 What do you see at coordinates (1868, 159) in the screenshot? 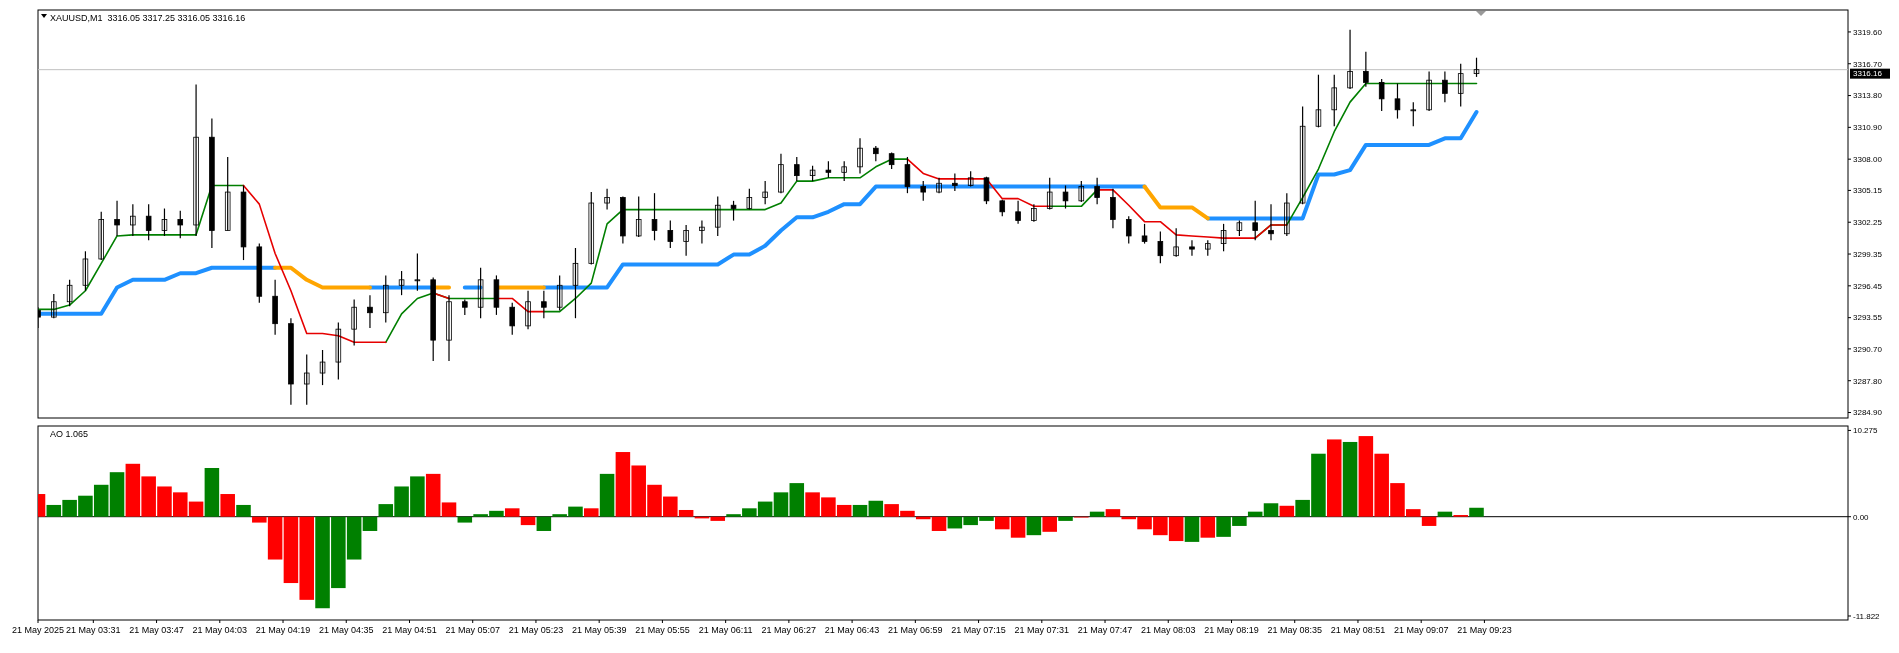
I see `y-tick-label: 3308.00` at bounding box center [1868, 159].